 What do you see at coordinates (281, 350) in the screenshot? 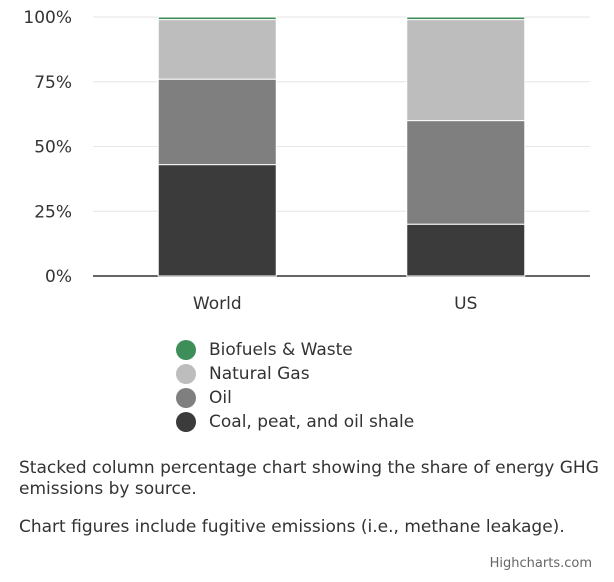
I see `legend-label: Biofuels & Waste` at bounding box center [281, 350].